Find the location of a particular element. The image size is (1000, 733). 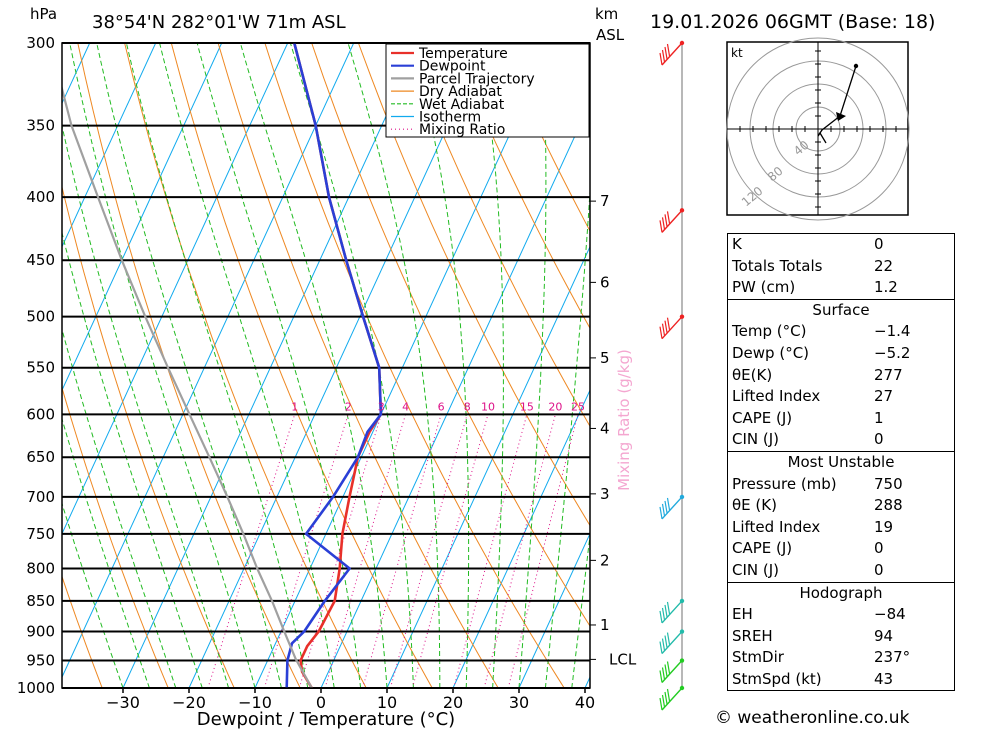

pressure-tick-label: 950 is located at coordinates (40, 661).